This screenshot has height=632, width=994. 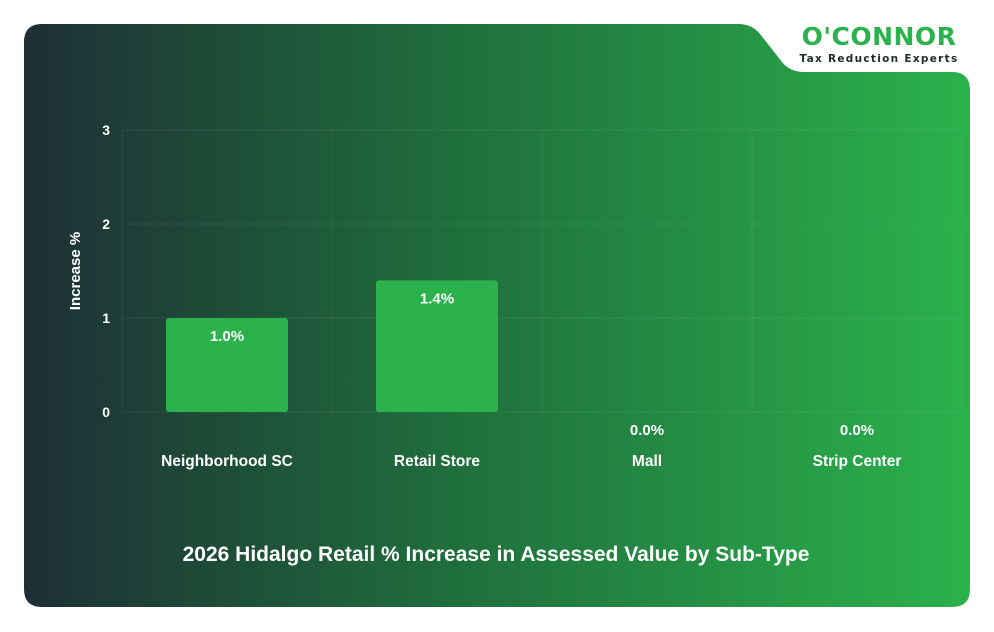 I want to click on y-tick-label: 1, so click(x=106, y=318).